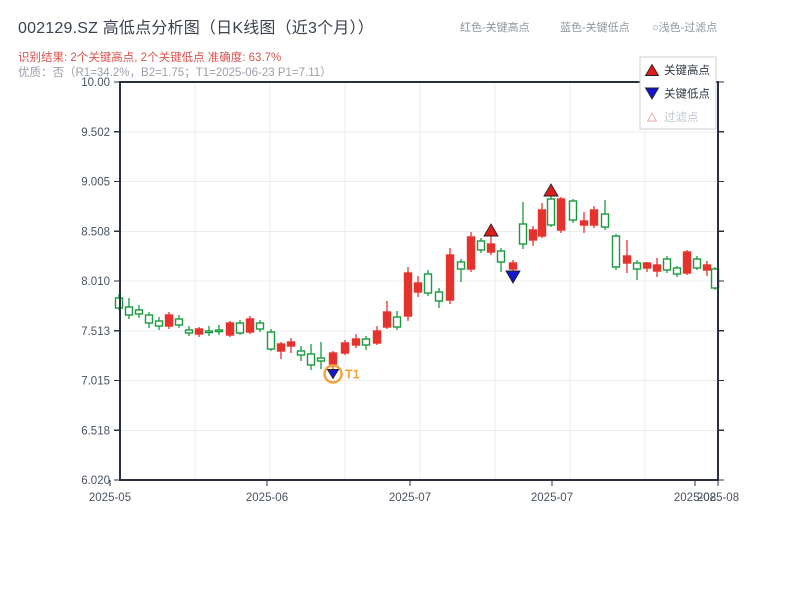 This screenshot has height=600, width=800. What do you see at coordinates (95, 133) in the screenshot?
I see `y-axis-tick-label: 9.502` at bounding box center [95, 133].